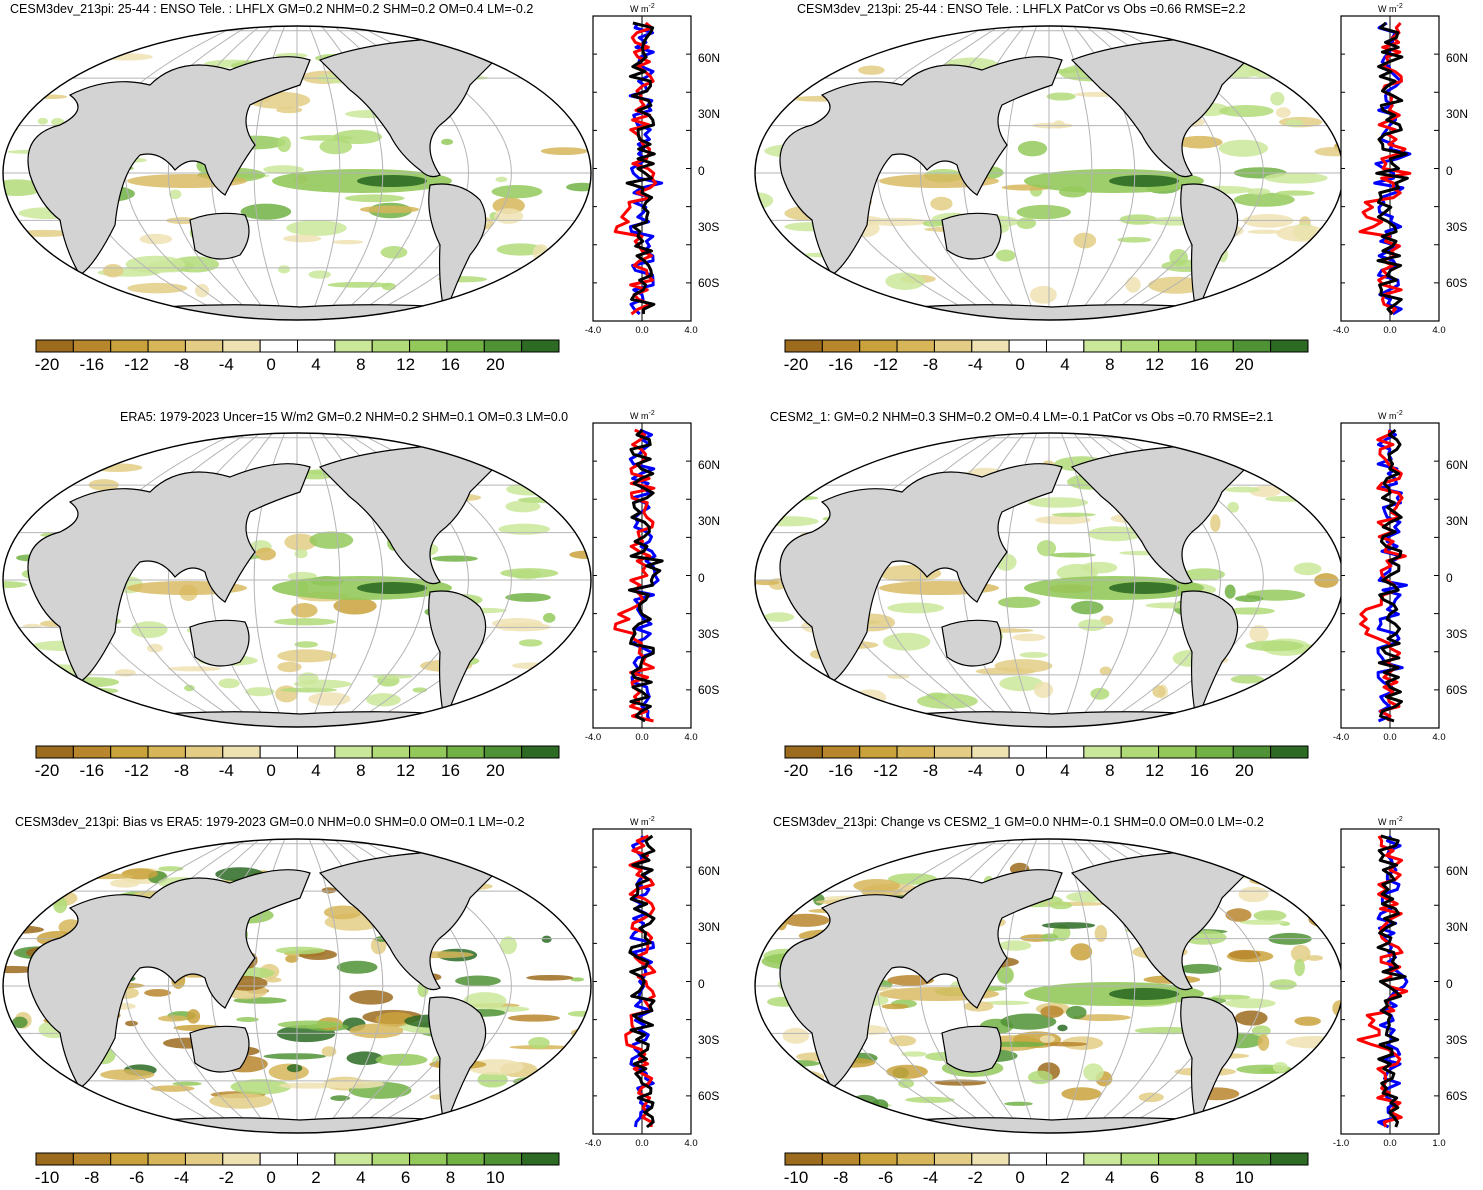 Image resolution: width=1483 pixels, height=1190 pixels. I want to click on colorbar-labels: -20 -16 -12 -8 -4 0 4 8 12 16 20, so click(296, 366).